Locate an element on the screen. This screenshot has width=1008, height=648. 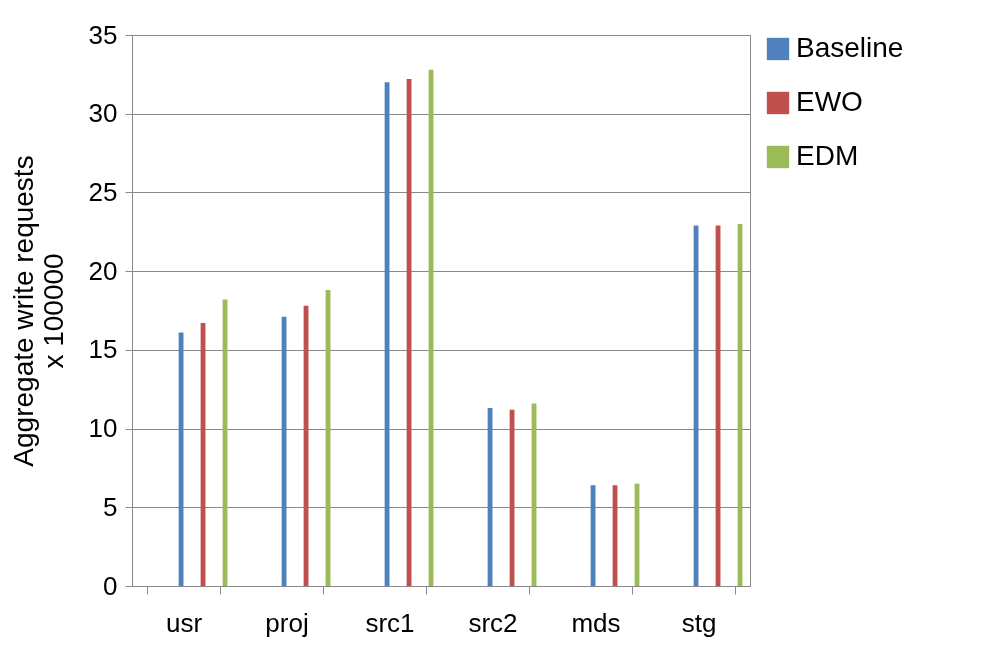
y-axis-title: Aggregate write requests x 100000 is located at coordinates (38, 311).